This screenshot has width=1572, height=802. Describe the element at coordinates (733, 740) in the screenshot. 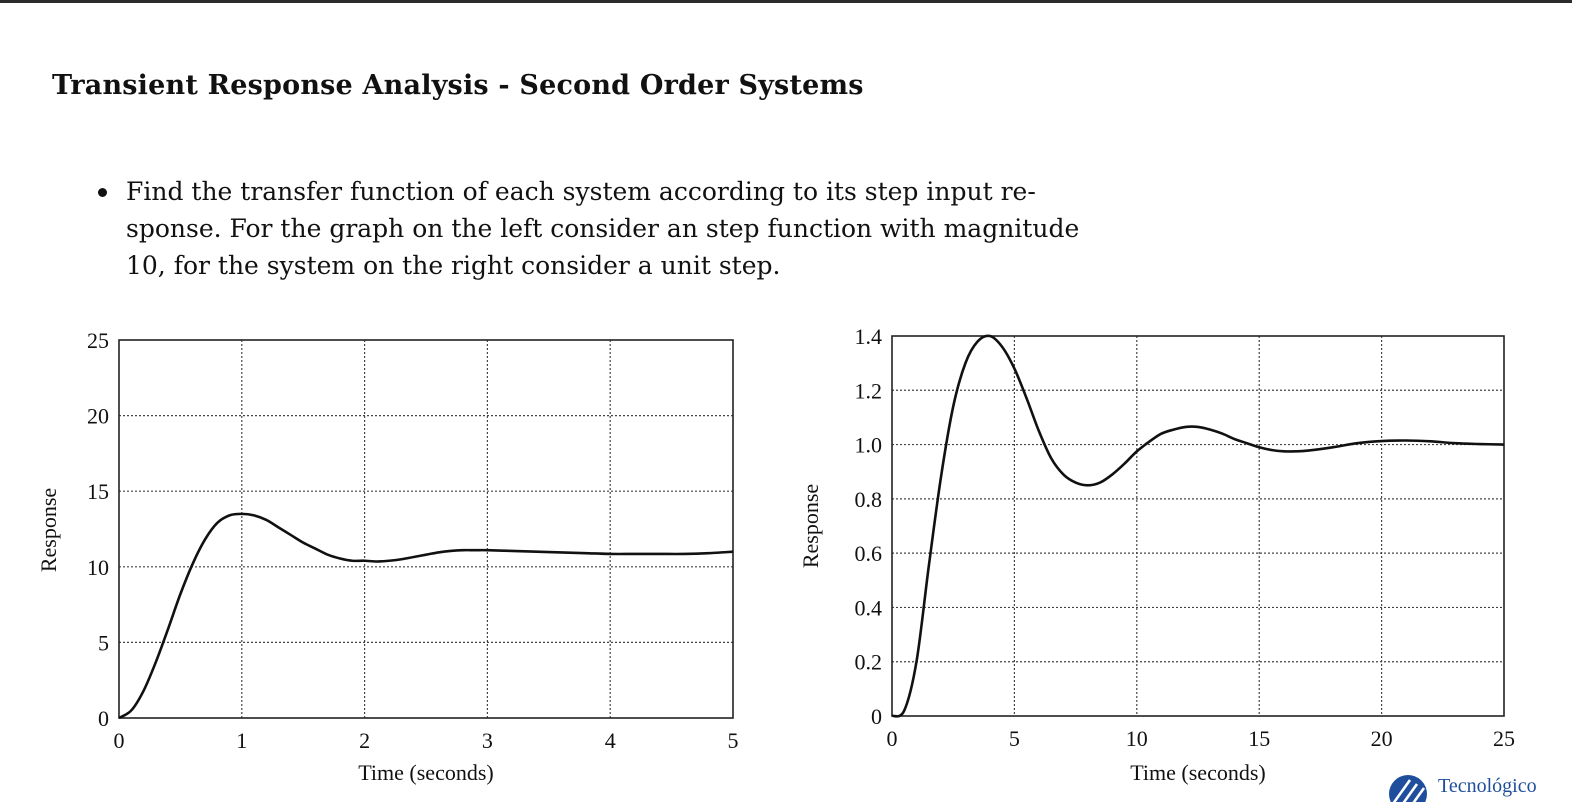

I see `left-x-tick-label: 5` at that location.